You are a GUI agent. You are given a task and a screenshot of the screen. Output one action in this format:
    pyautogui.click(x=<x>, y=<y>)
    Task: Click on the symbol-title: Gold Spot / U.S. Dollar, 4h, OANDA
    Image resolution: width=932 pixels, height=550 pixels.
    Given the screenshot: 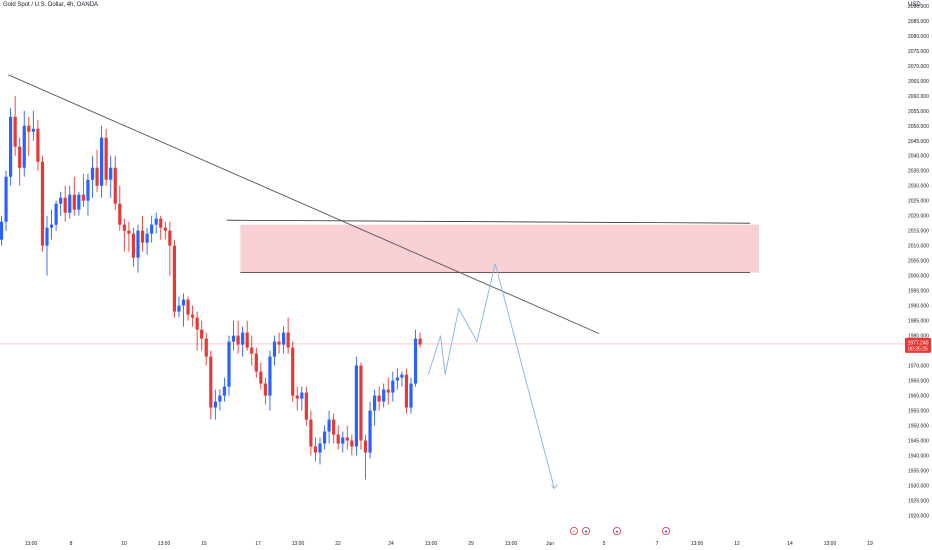 What is the action you would take?
    pyautogui.click(x=51, y=5)
    